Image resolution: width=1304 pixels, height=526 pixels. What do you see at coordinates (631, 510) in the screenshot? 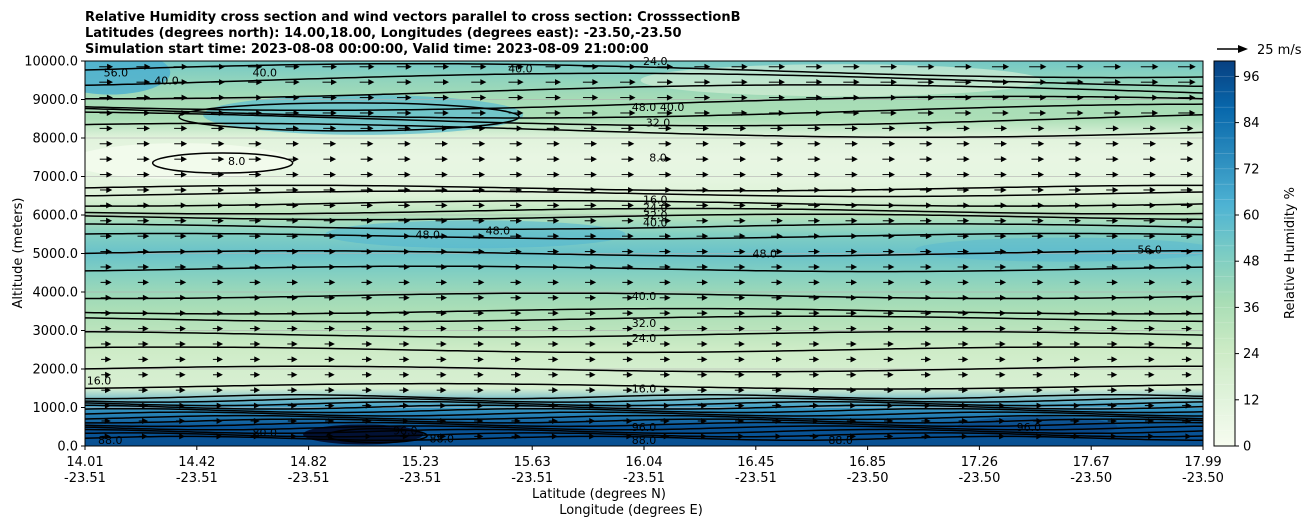
I see `x-axis-label-2: Longitude (degrees E)` at bounding box center [631, 510].